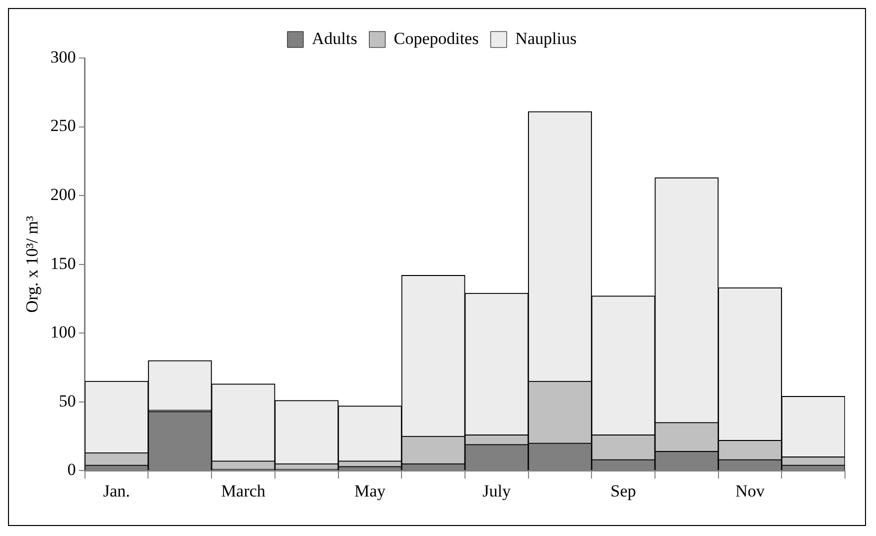 This screenshot has height=536, width=876. I want to click on x-tick-label: Jan., so click(116, 490).